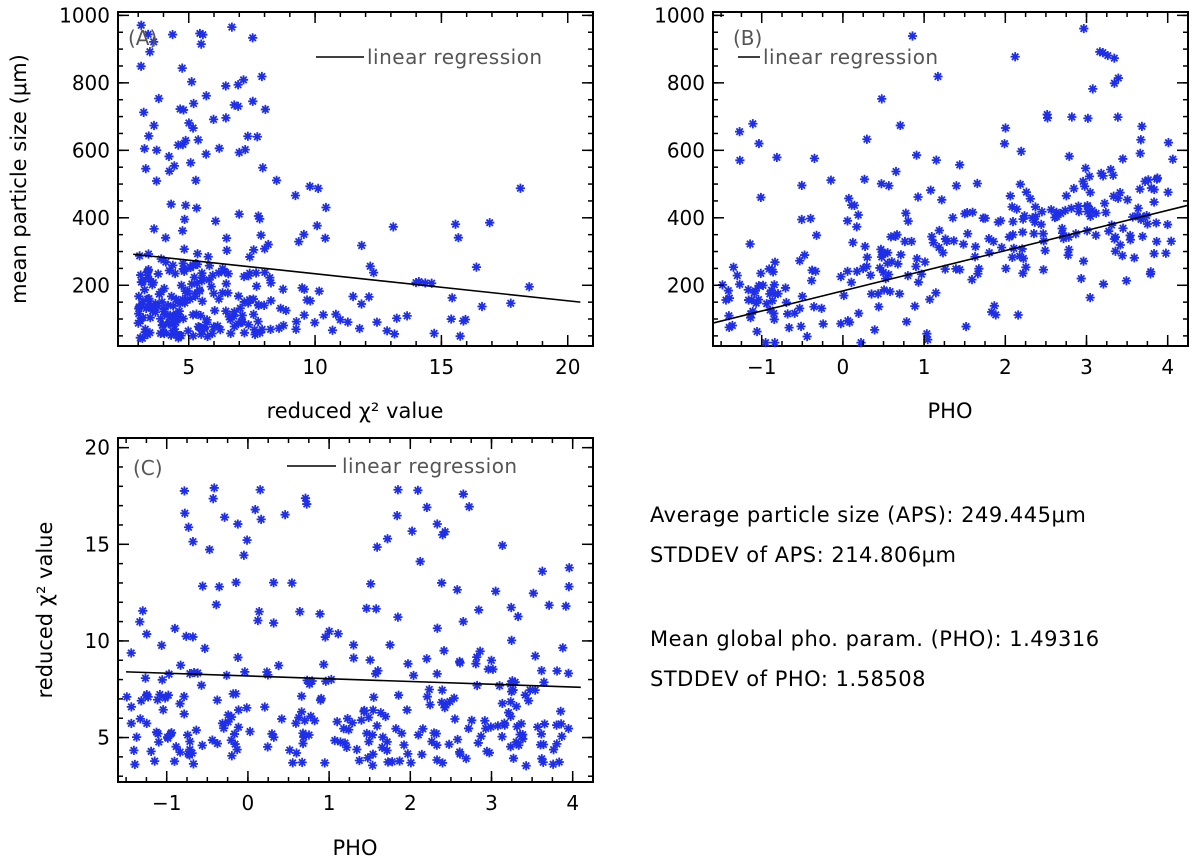 This screenshot has height=862, width=1200. I want to click on y-tick-label-c: 20, so click(97, 448).